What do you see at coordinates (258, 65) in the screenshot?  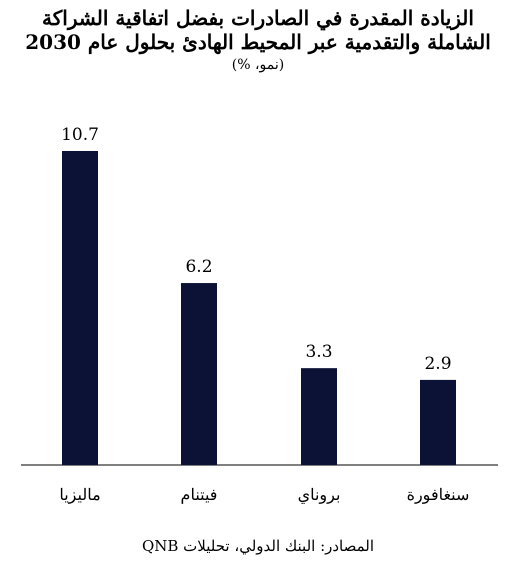 I see `chart-subtitle: (نمو، %)` at bounding box center [258, 65].